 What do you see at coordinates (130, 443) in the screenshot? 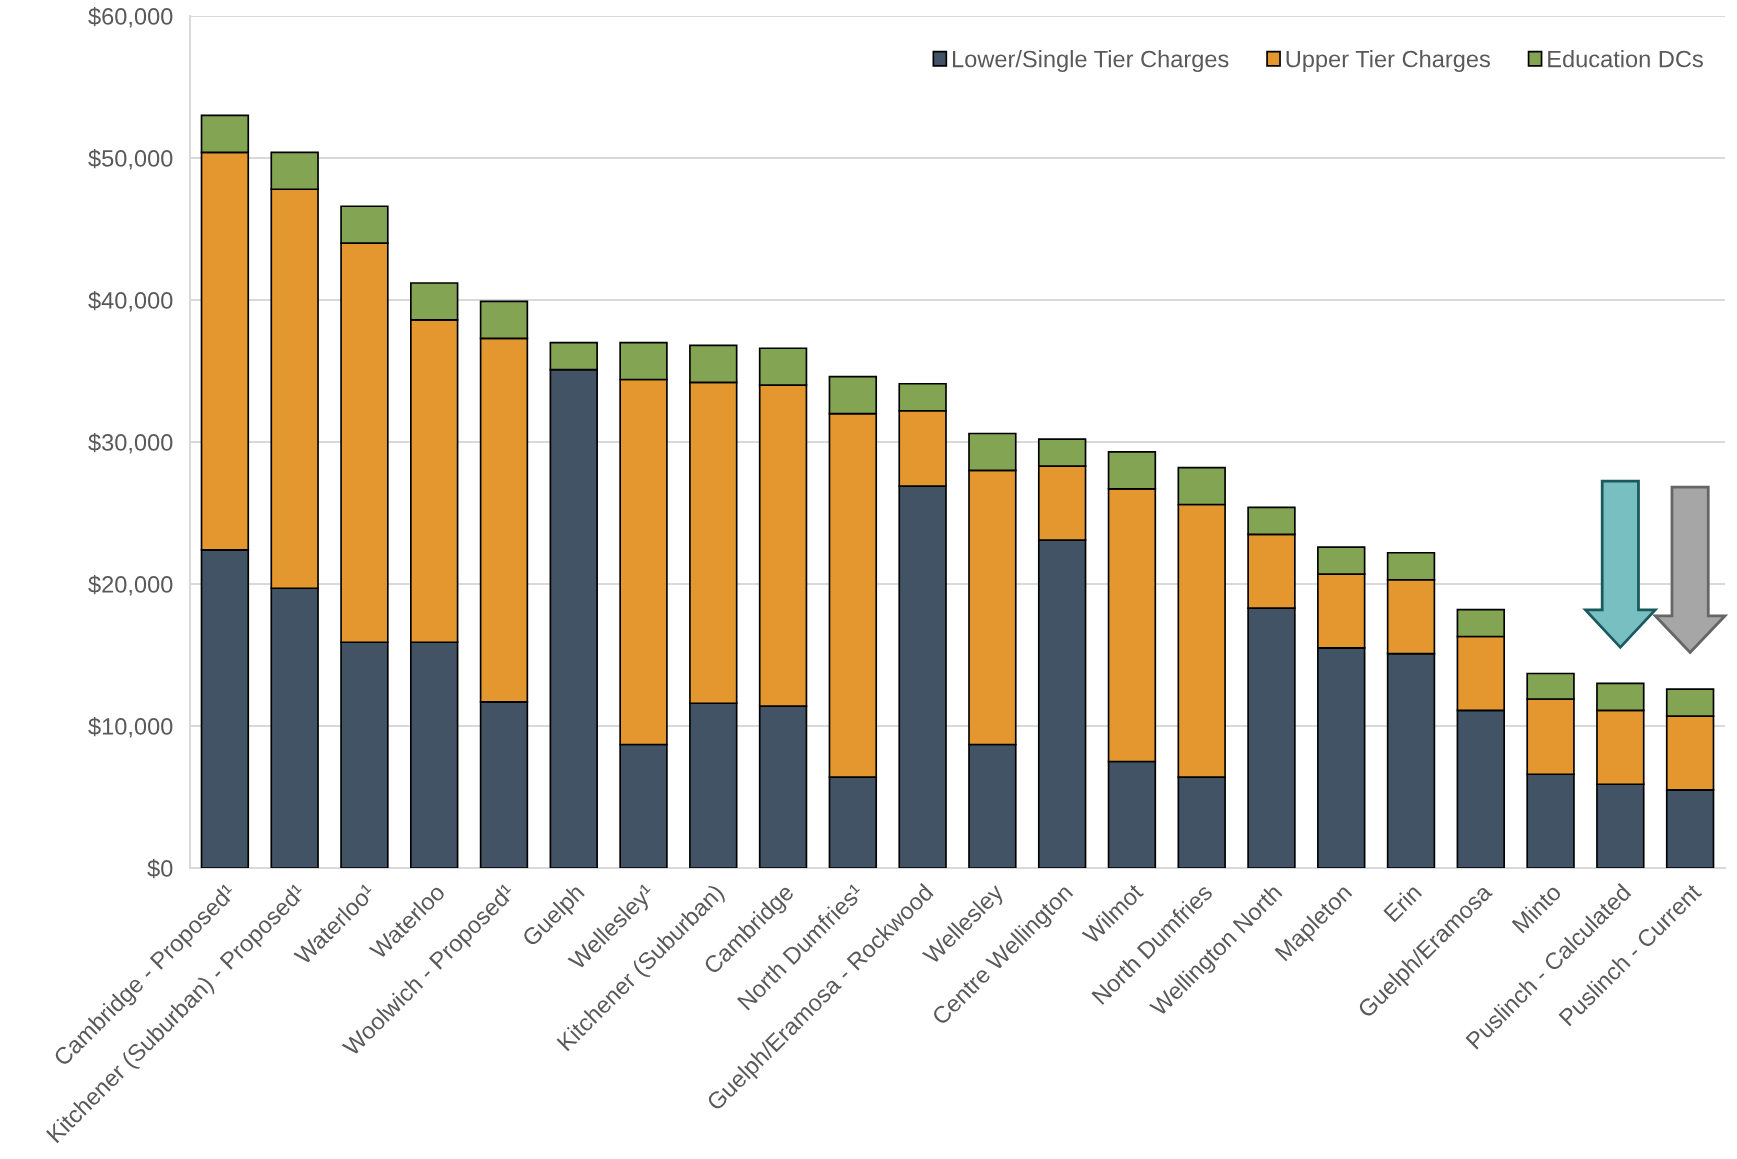
I see `y-tick-label: $30,000` at bounding box center [130, 443].